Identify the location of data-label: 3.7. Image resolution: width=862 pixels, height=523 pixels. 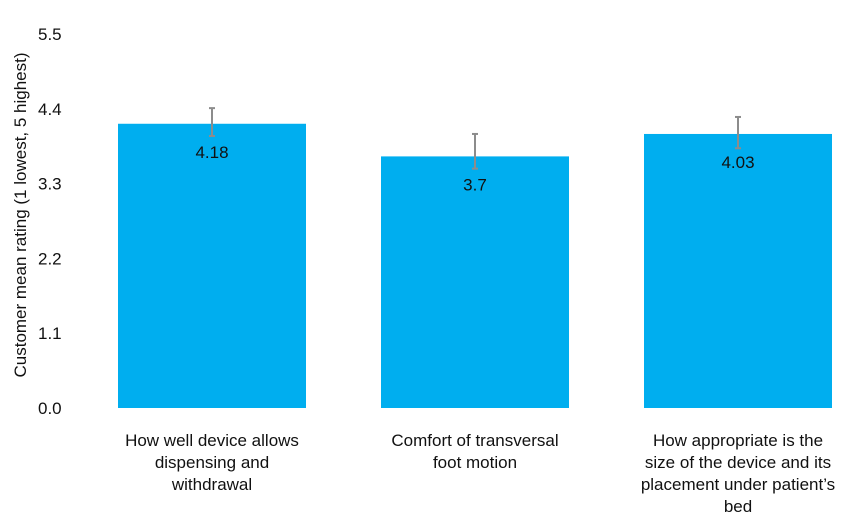
(475, 184).